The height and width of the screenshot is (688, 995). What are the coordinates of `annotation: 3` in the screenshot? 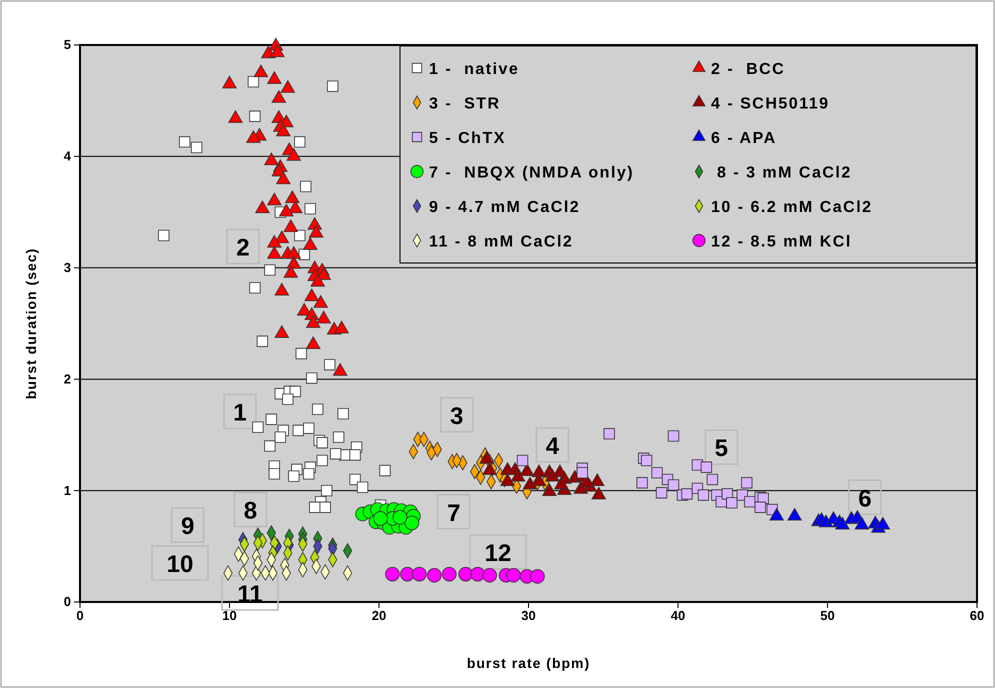 It's located at (457, 416).